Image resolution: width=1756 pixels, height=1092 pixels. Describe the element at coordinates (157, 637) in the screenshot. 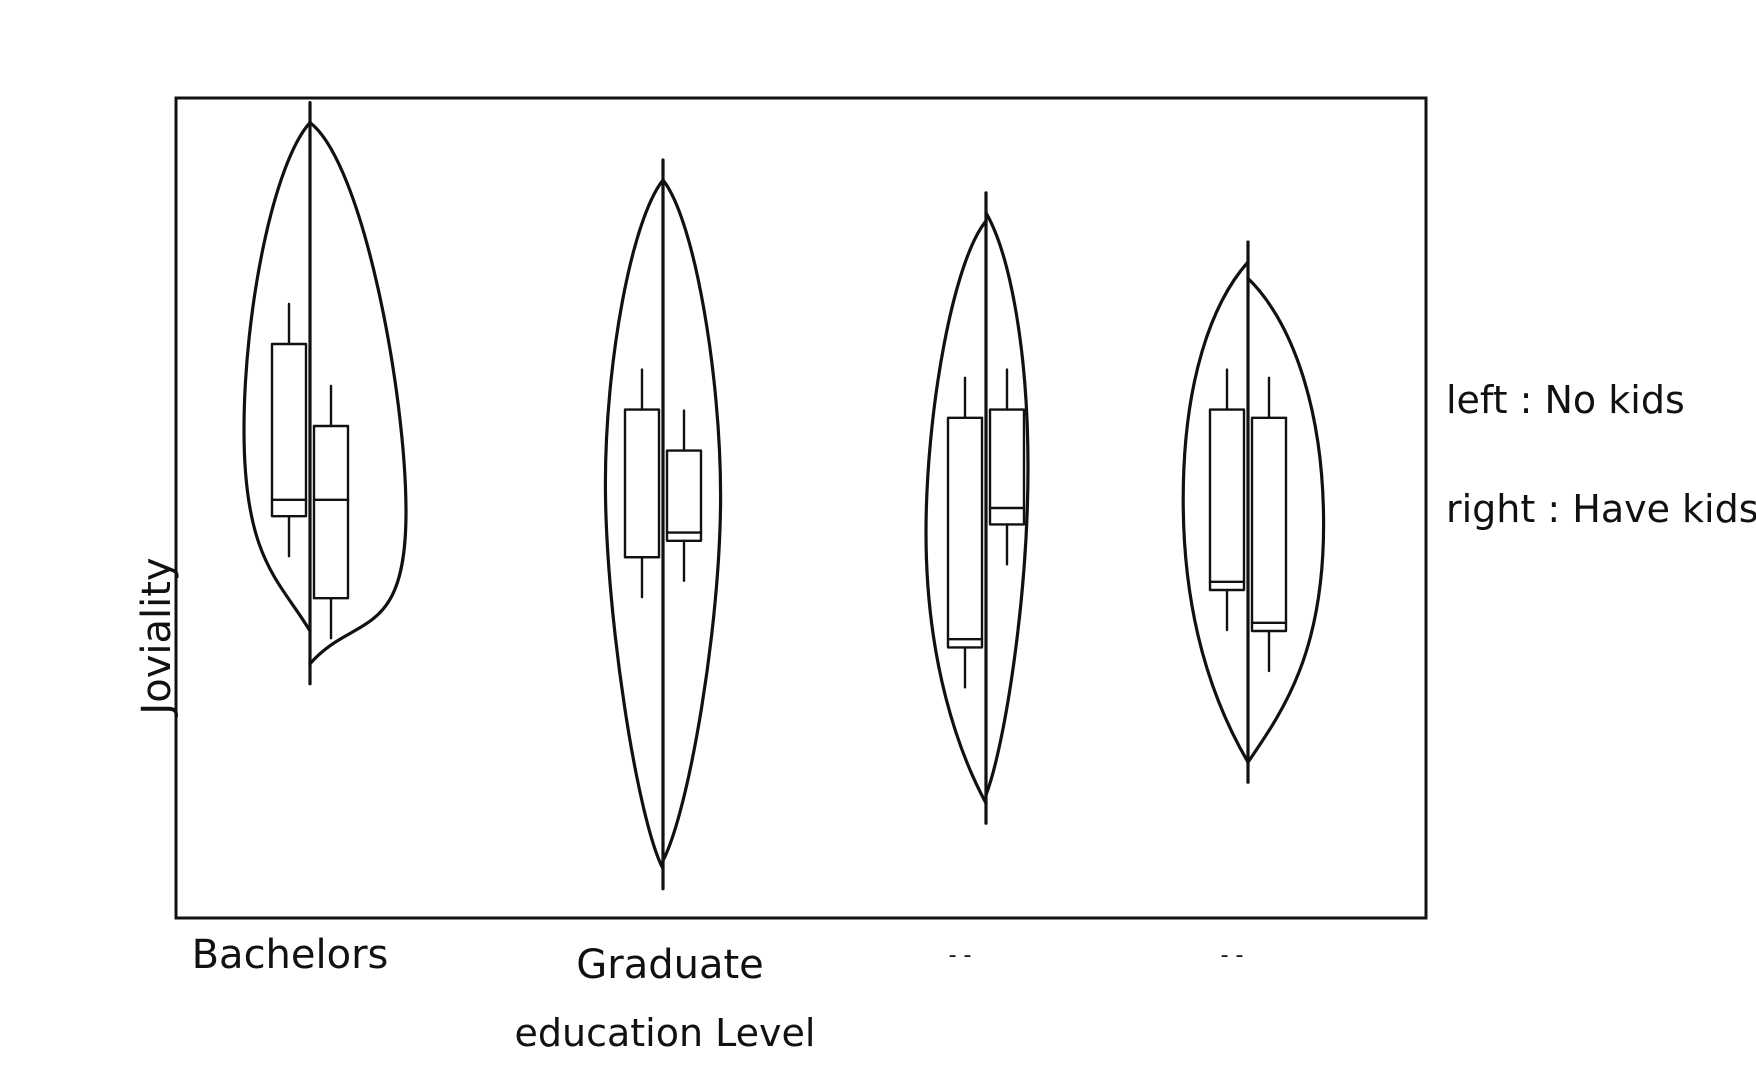

I see `y-axis-label: Joviality` at that location.